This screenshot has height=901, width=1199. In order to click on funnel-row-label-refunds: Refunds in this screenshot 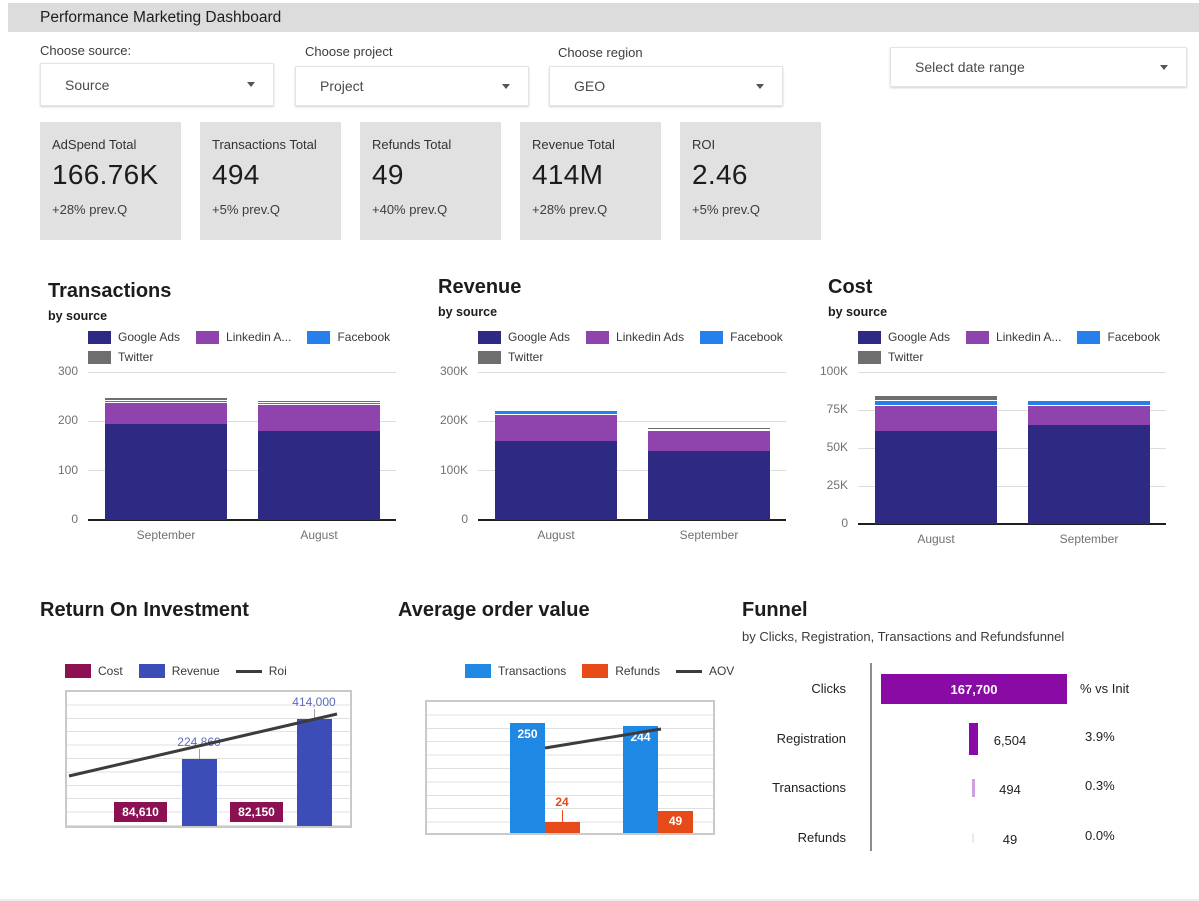, I will do `click(821, 837)`.